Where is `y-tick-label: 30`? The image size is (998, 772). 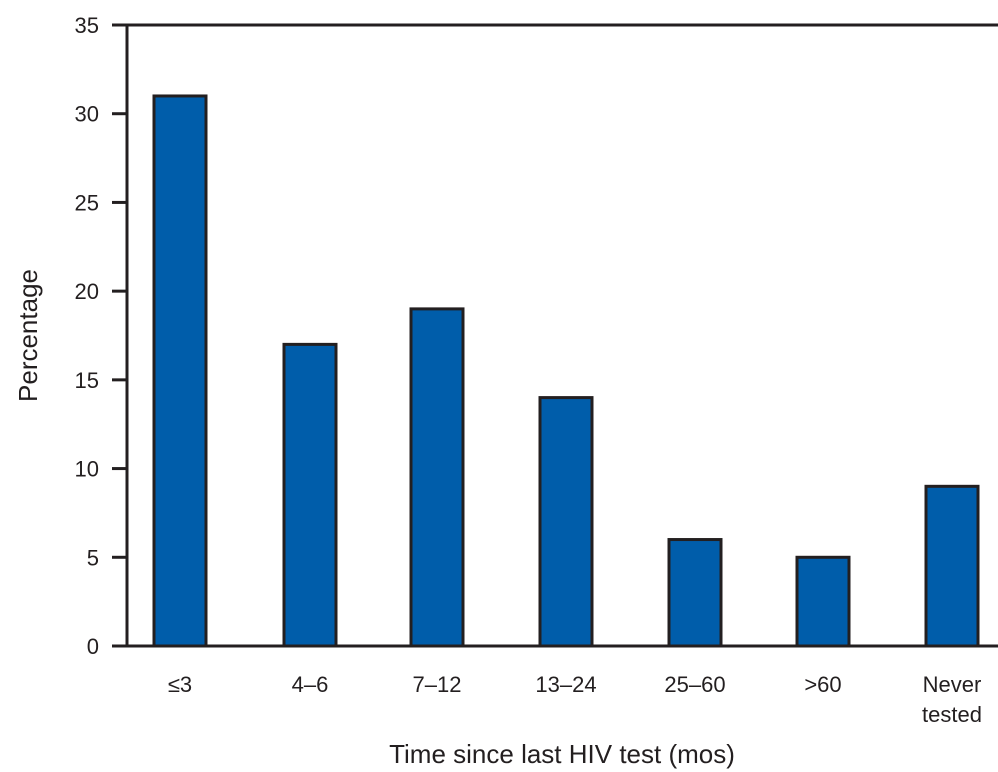 y-tick-label: 30 is located at coordinates (87, 114).